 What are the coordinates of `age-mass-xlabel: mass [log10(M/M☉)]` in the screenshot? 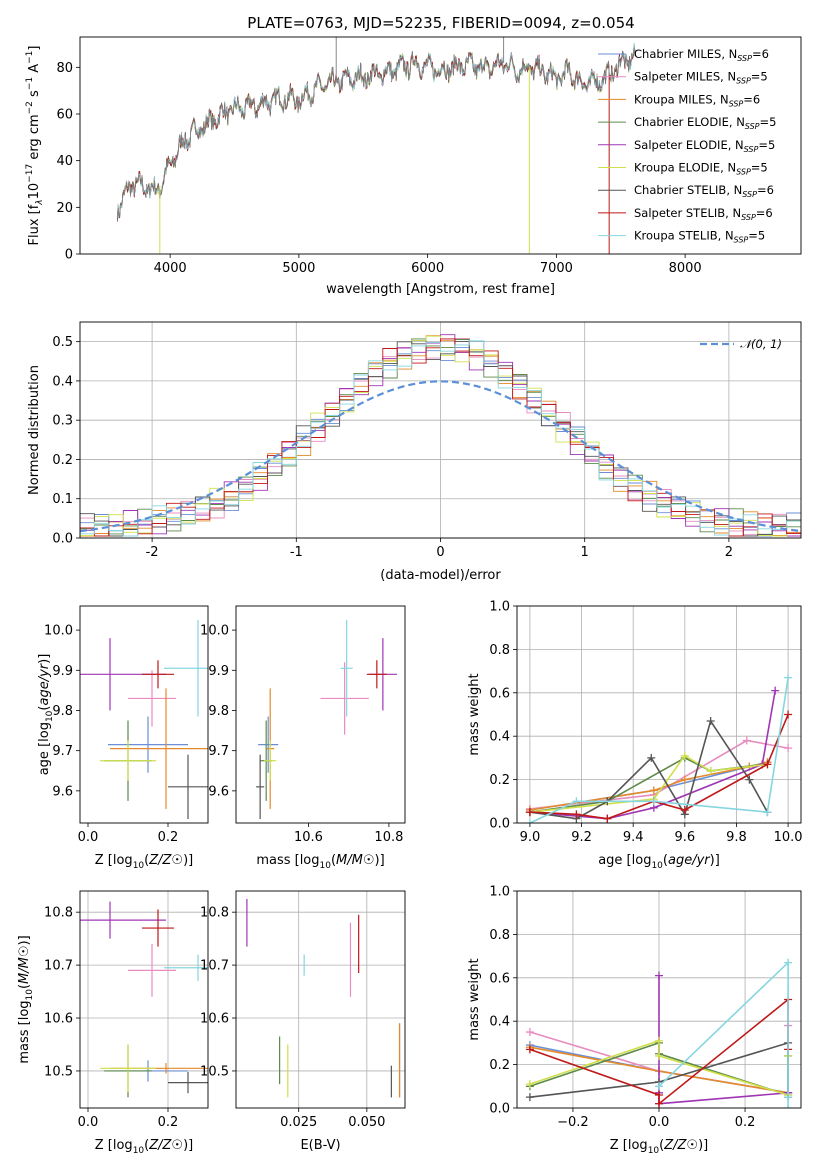 It's located at (320, 862).